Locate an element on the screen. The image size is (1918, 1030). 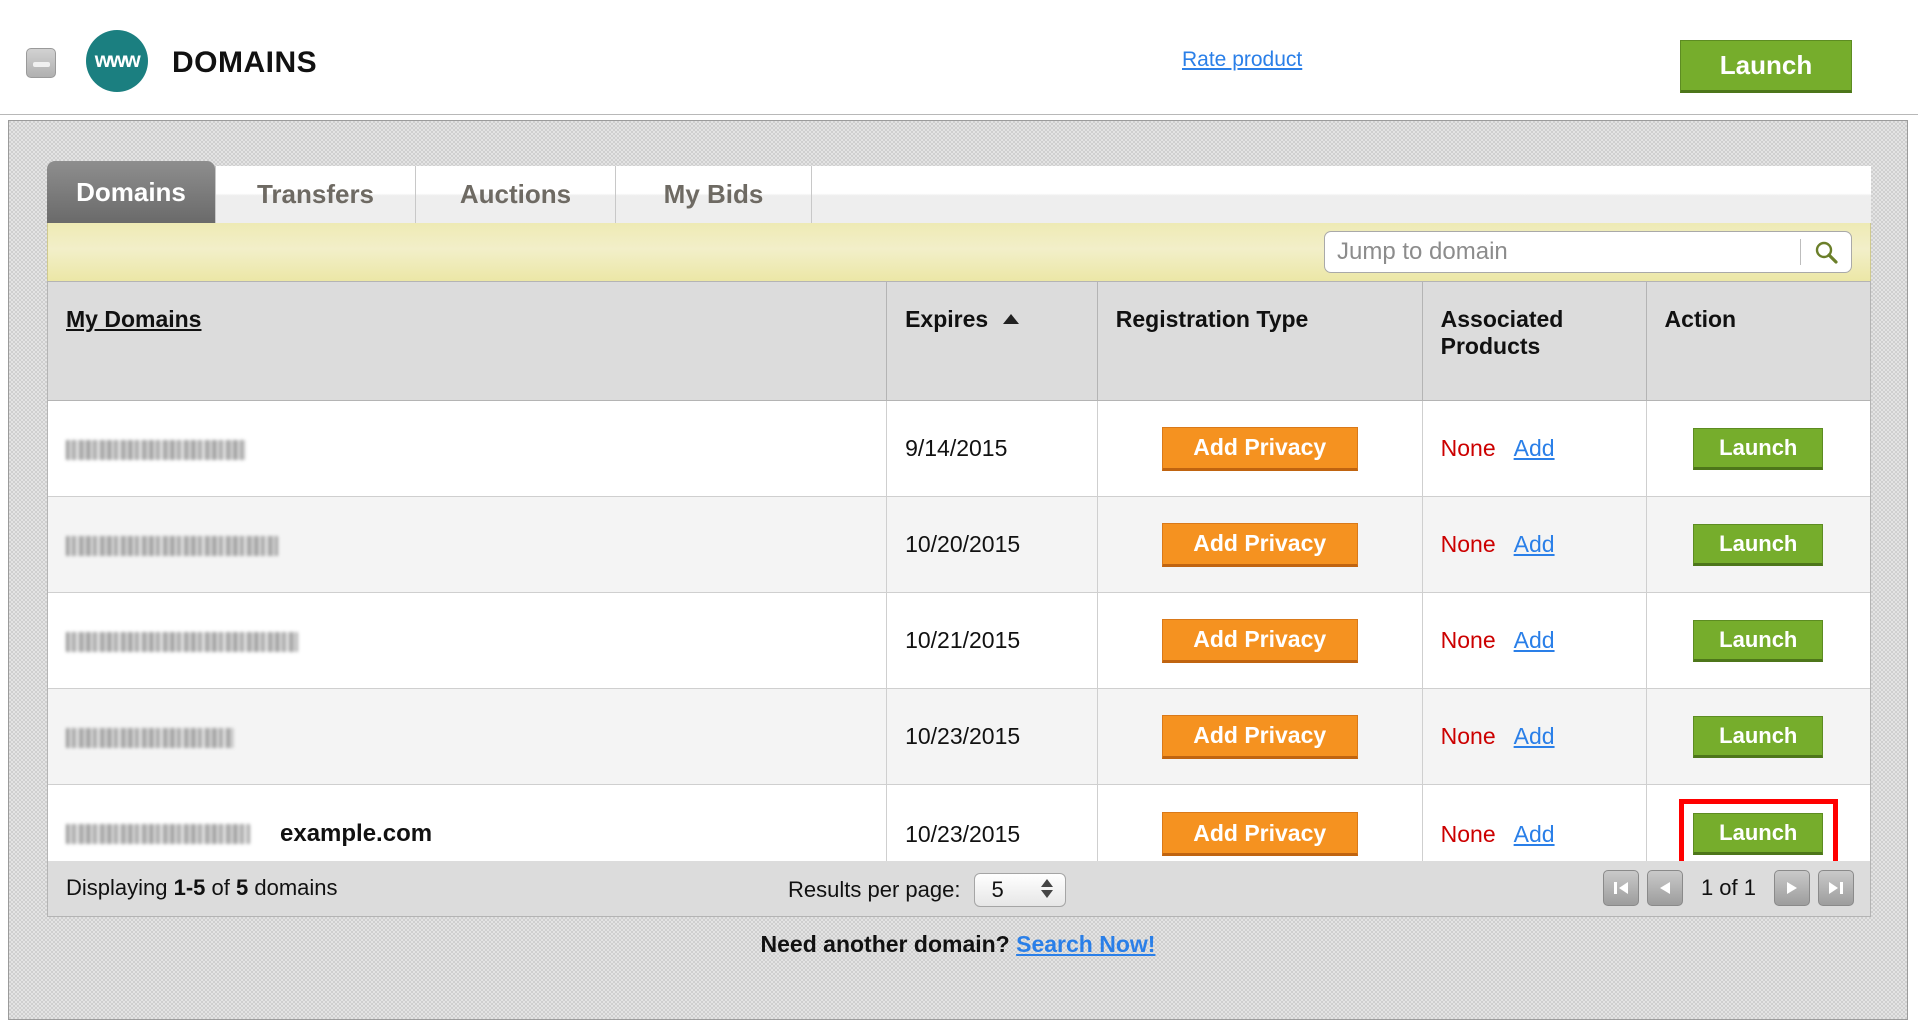
displaying-range: 1-5 is located at coordinates (189, 887).